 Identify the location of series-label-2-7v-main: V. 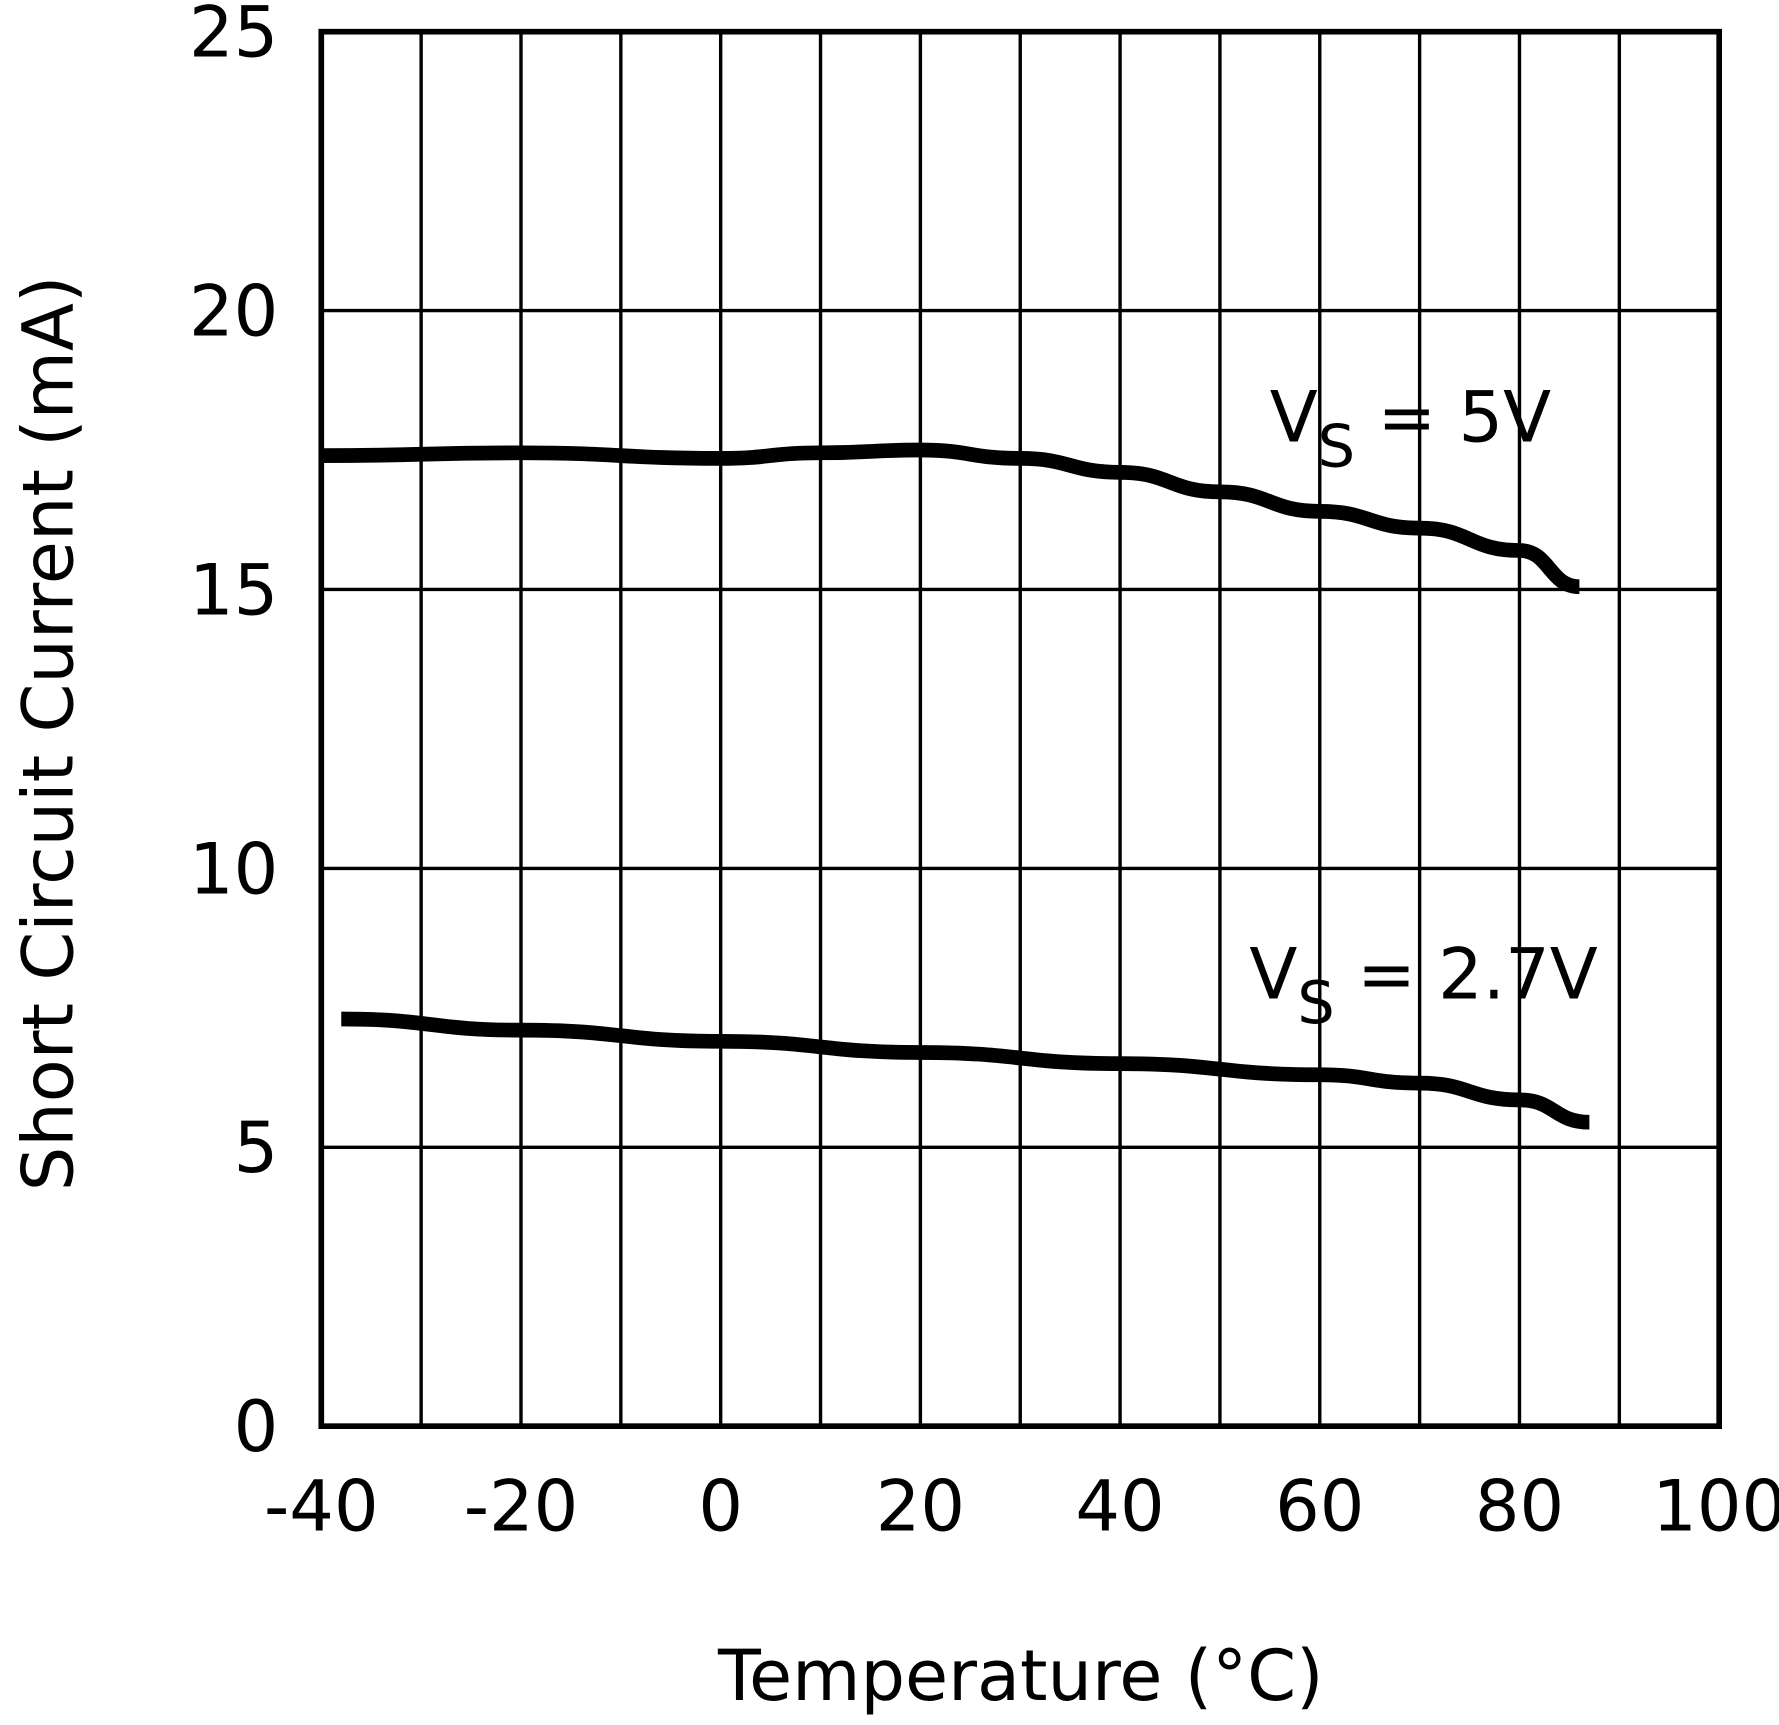
(1273, 974).